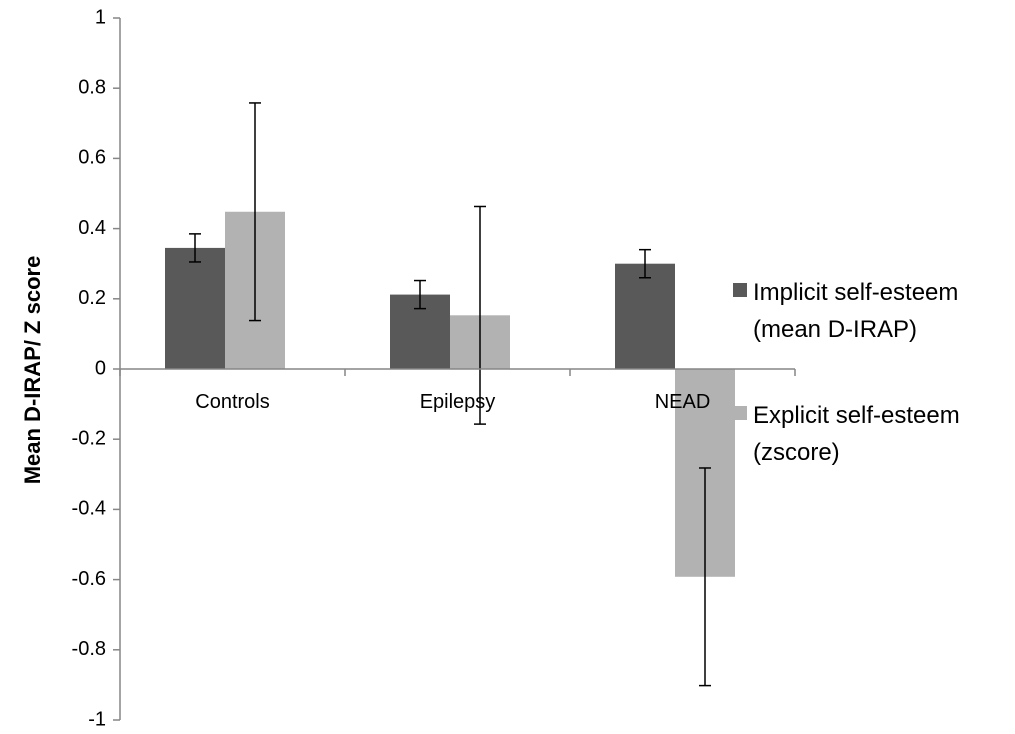 The height and width of the screenshot is (734, 1015). What do you see at coordinates (100, 368) in the screenshot?
I see `y-tick-label: 0` at bounding box center [100, 368].